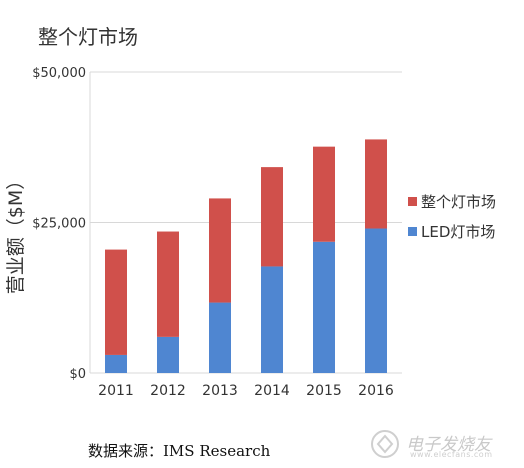  I want to click on x-tick-labels: 2011 2012 2013 2014 2015 2016, so click(246, 391).